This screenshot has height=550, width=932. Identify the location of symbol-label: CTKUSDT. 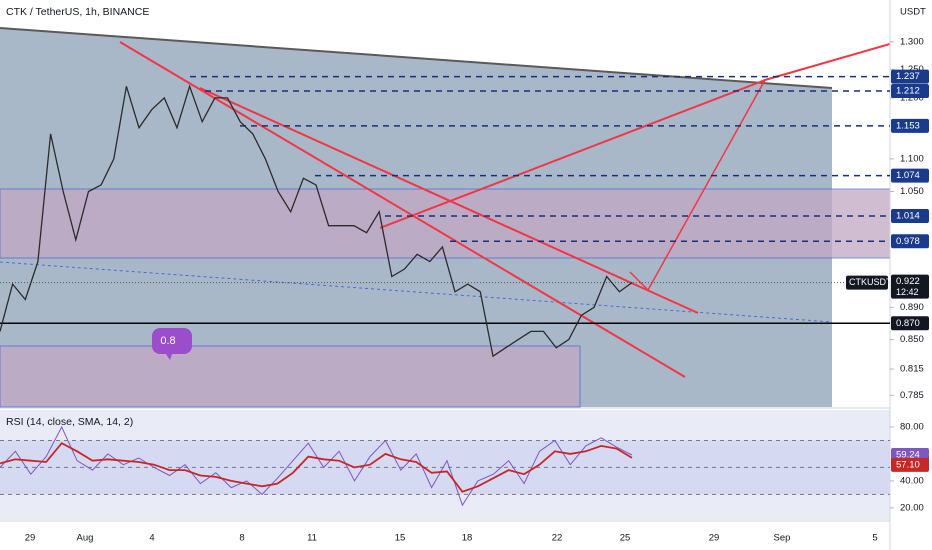
(870, 282).